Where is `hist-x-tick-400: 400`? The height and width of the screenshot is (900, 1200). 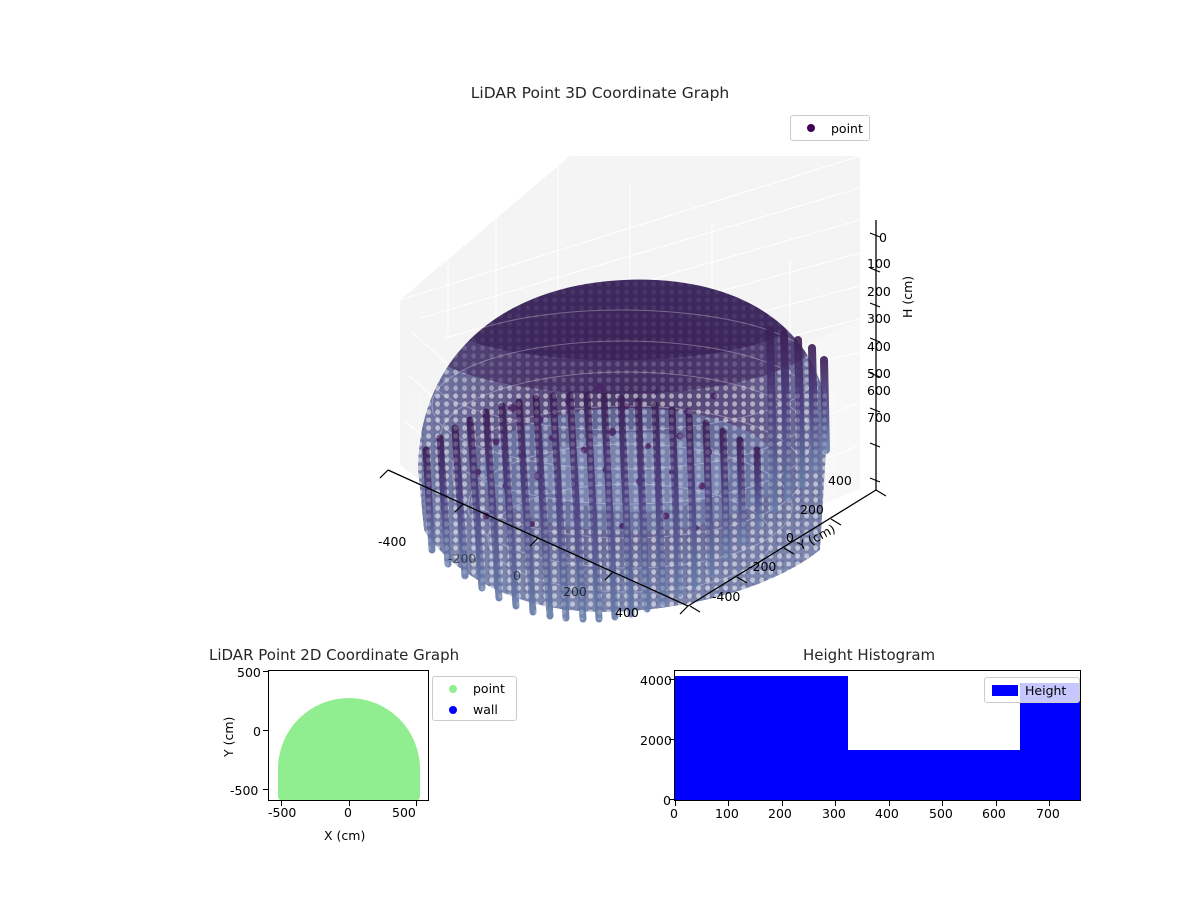 hist-x-tick-400: 400 is located at coordinates (887, 813).